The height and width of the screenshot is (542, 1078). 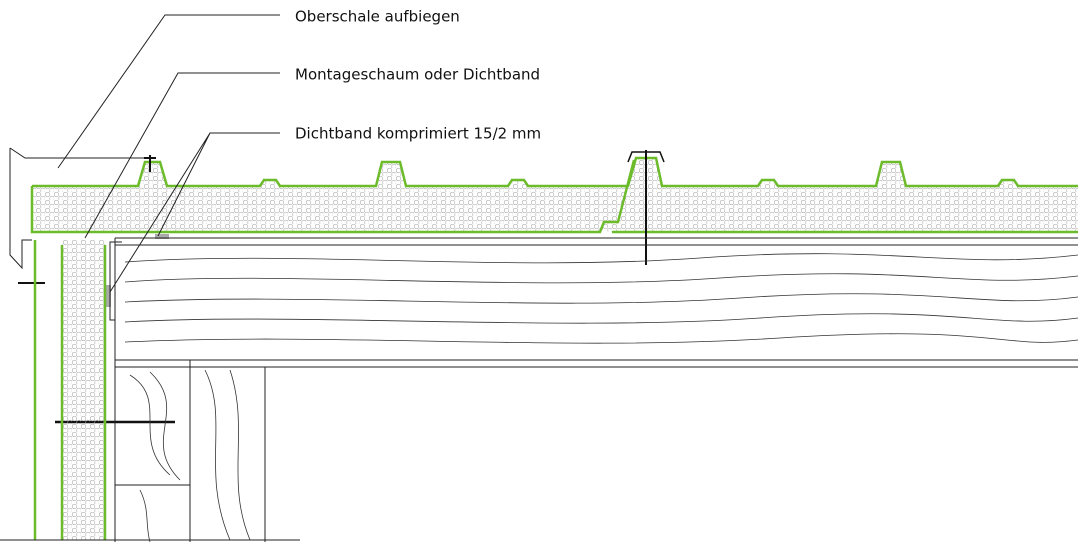 I want to click on label: Oberschale aufbiegen, so click(x=377, y=17).